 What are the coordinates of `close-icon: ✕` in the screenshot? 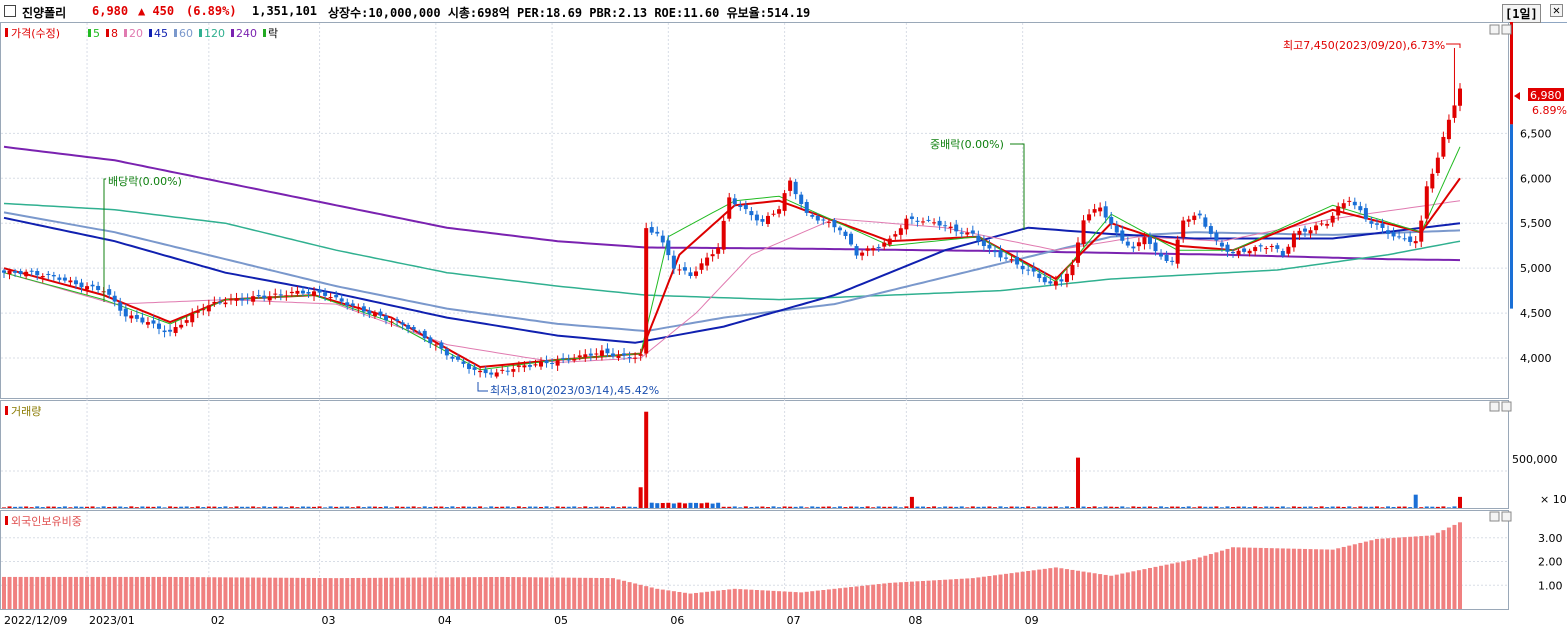 It's located at (1556, 10).